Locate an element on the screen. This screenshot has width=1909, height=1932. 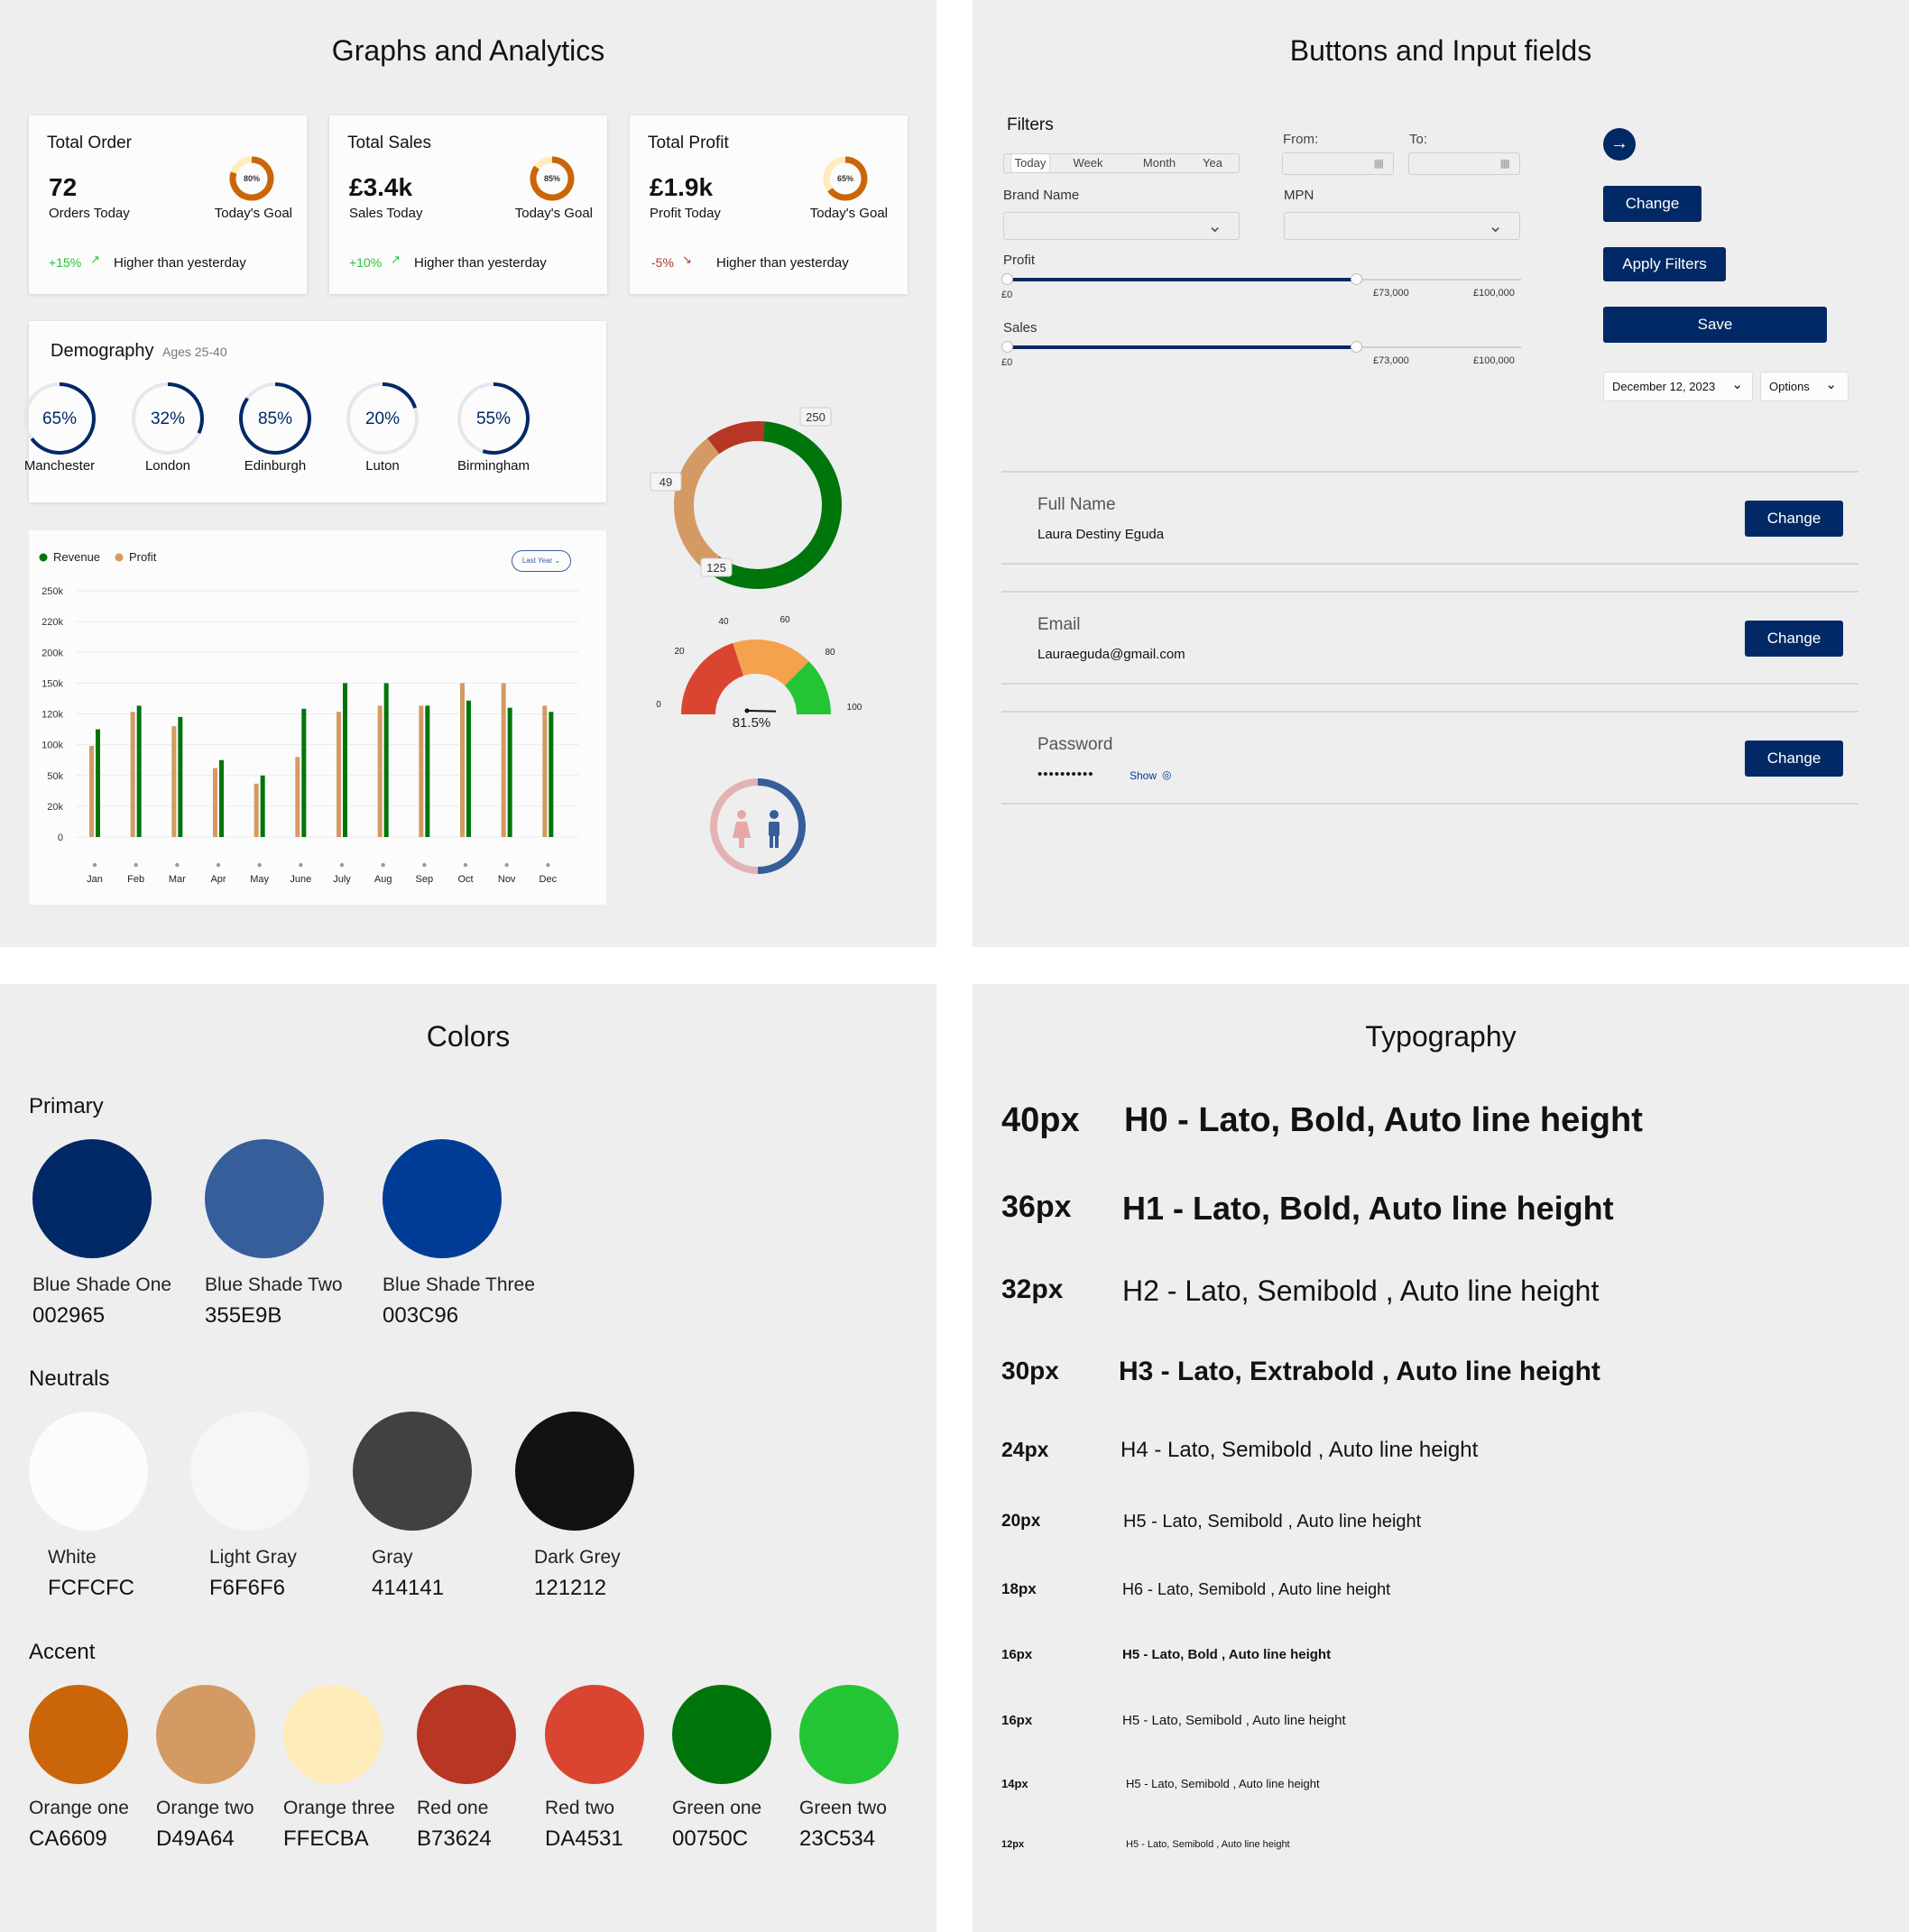
type-sample: H3 - Lato, Extrabold , Auto line height is located at coordinates (1359, 1371).